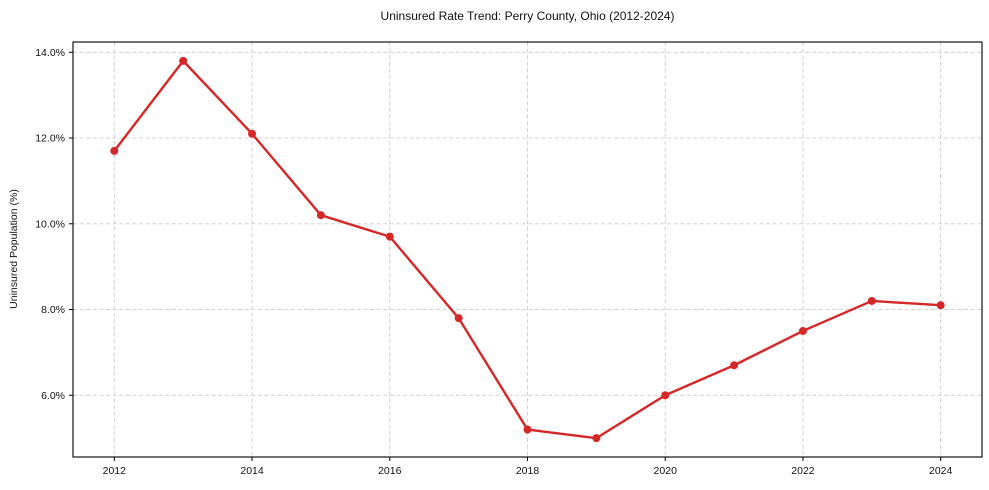 This screenshot has height=490, width=989. What do you see at coordinates (50, 224) in the screenshot?
I see `y-tick-label: 10.0%` at bounding box center [50, 224].